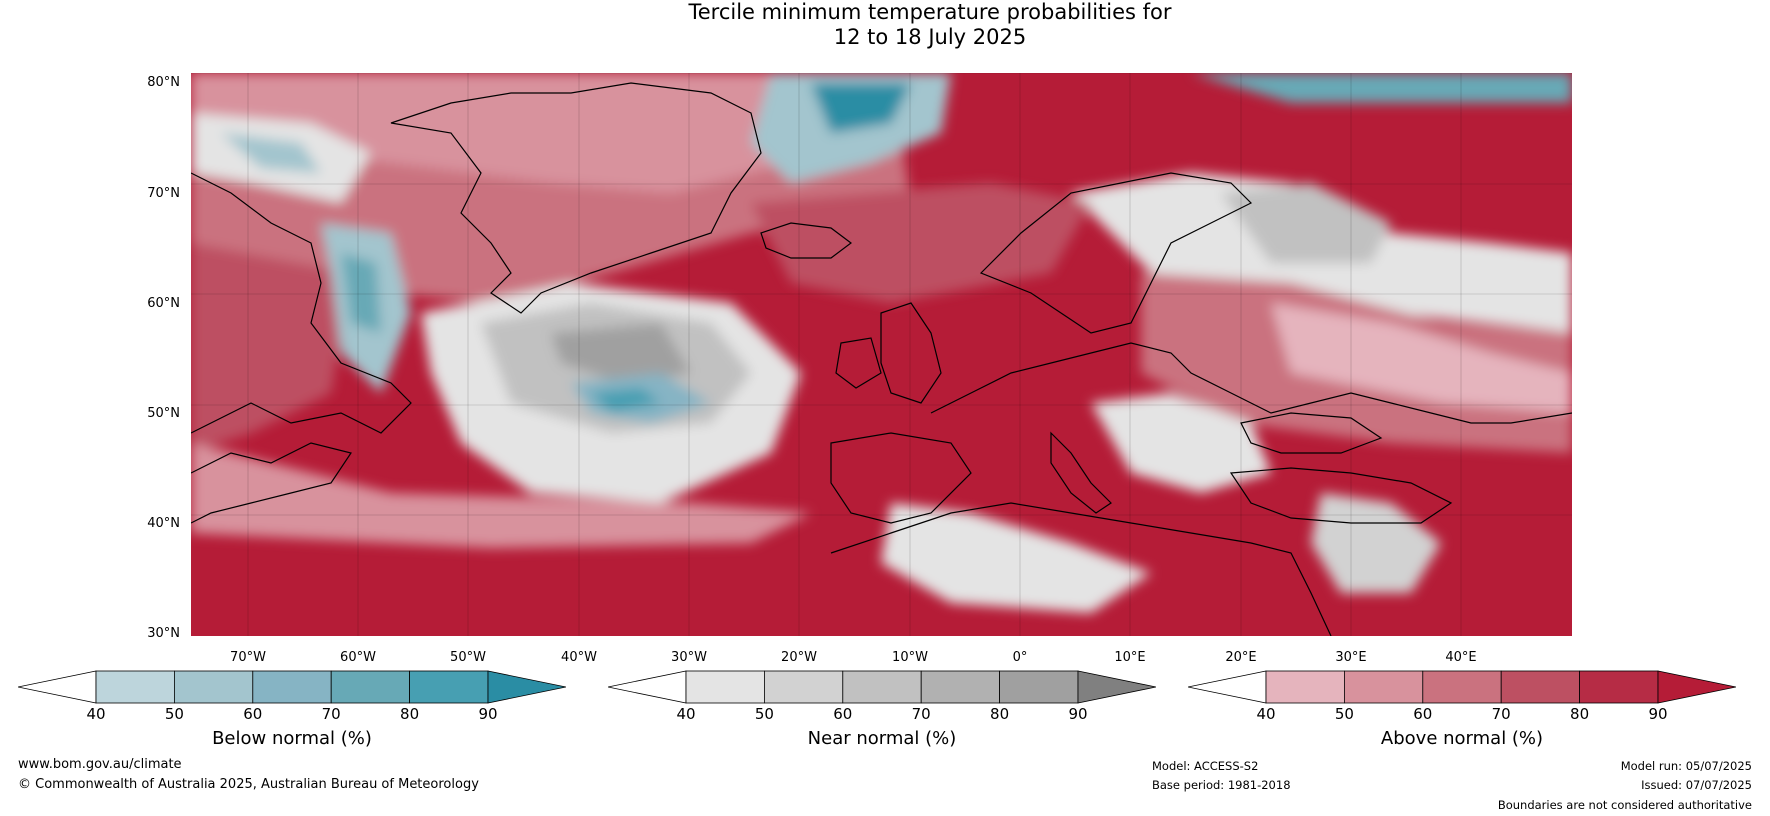  I want to click on lon-label-50w: 50°W, so click(468, 657).